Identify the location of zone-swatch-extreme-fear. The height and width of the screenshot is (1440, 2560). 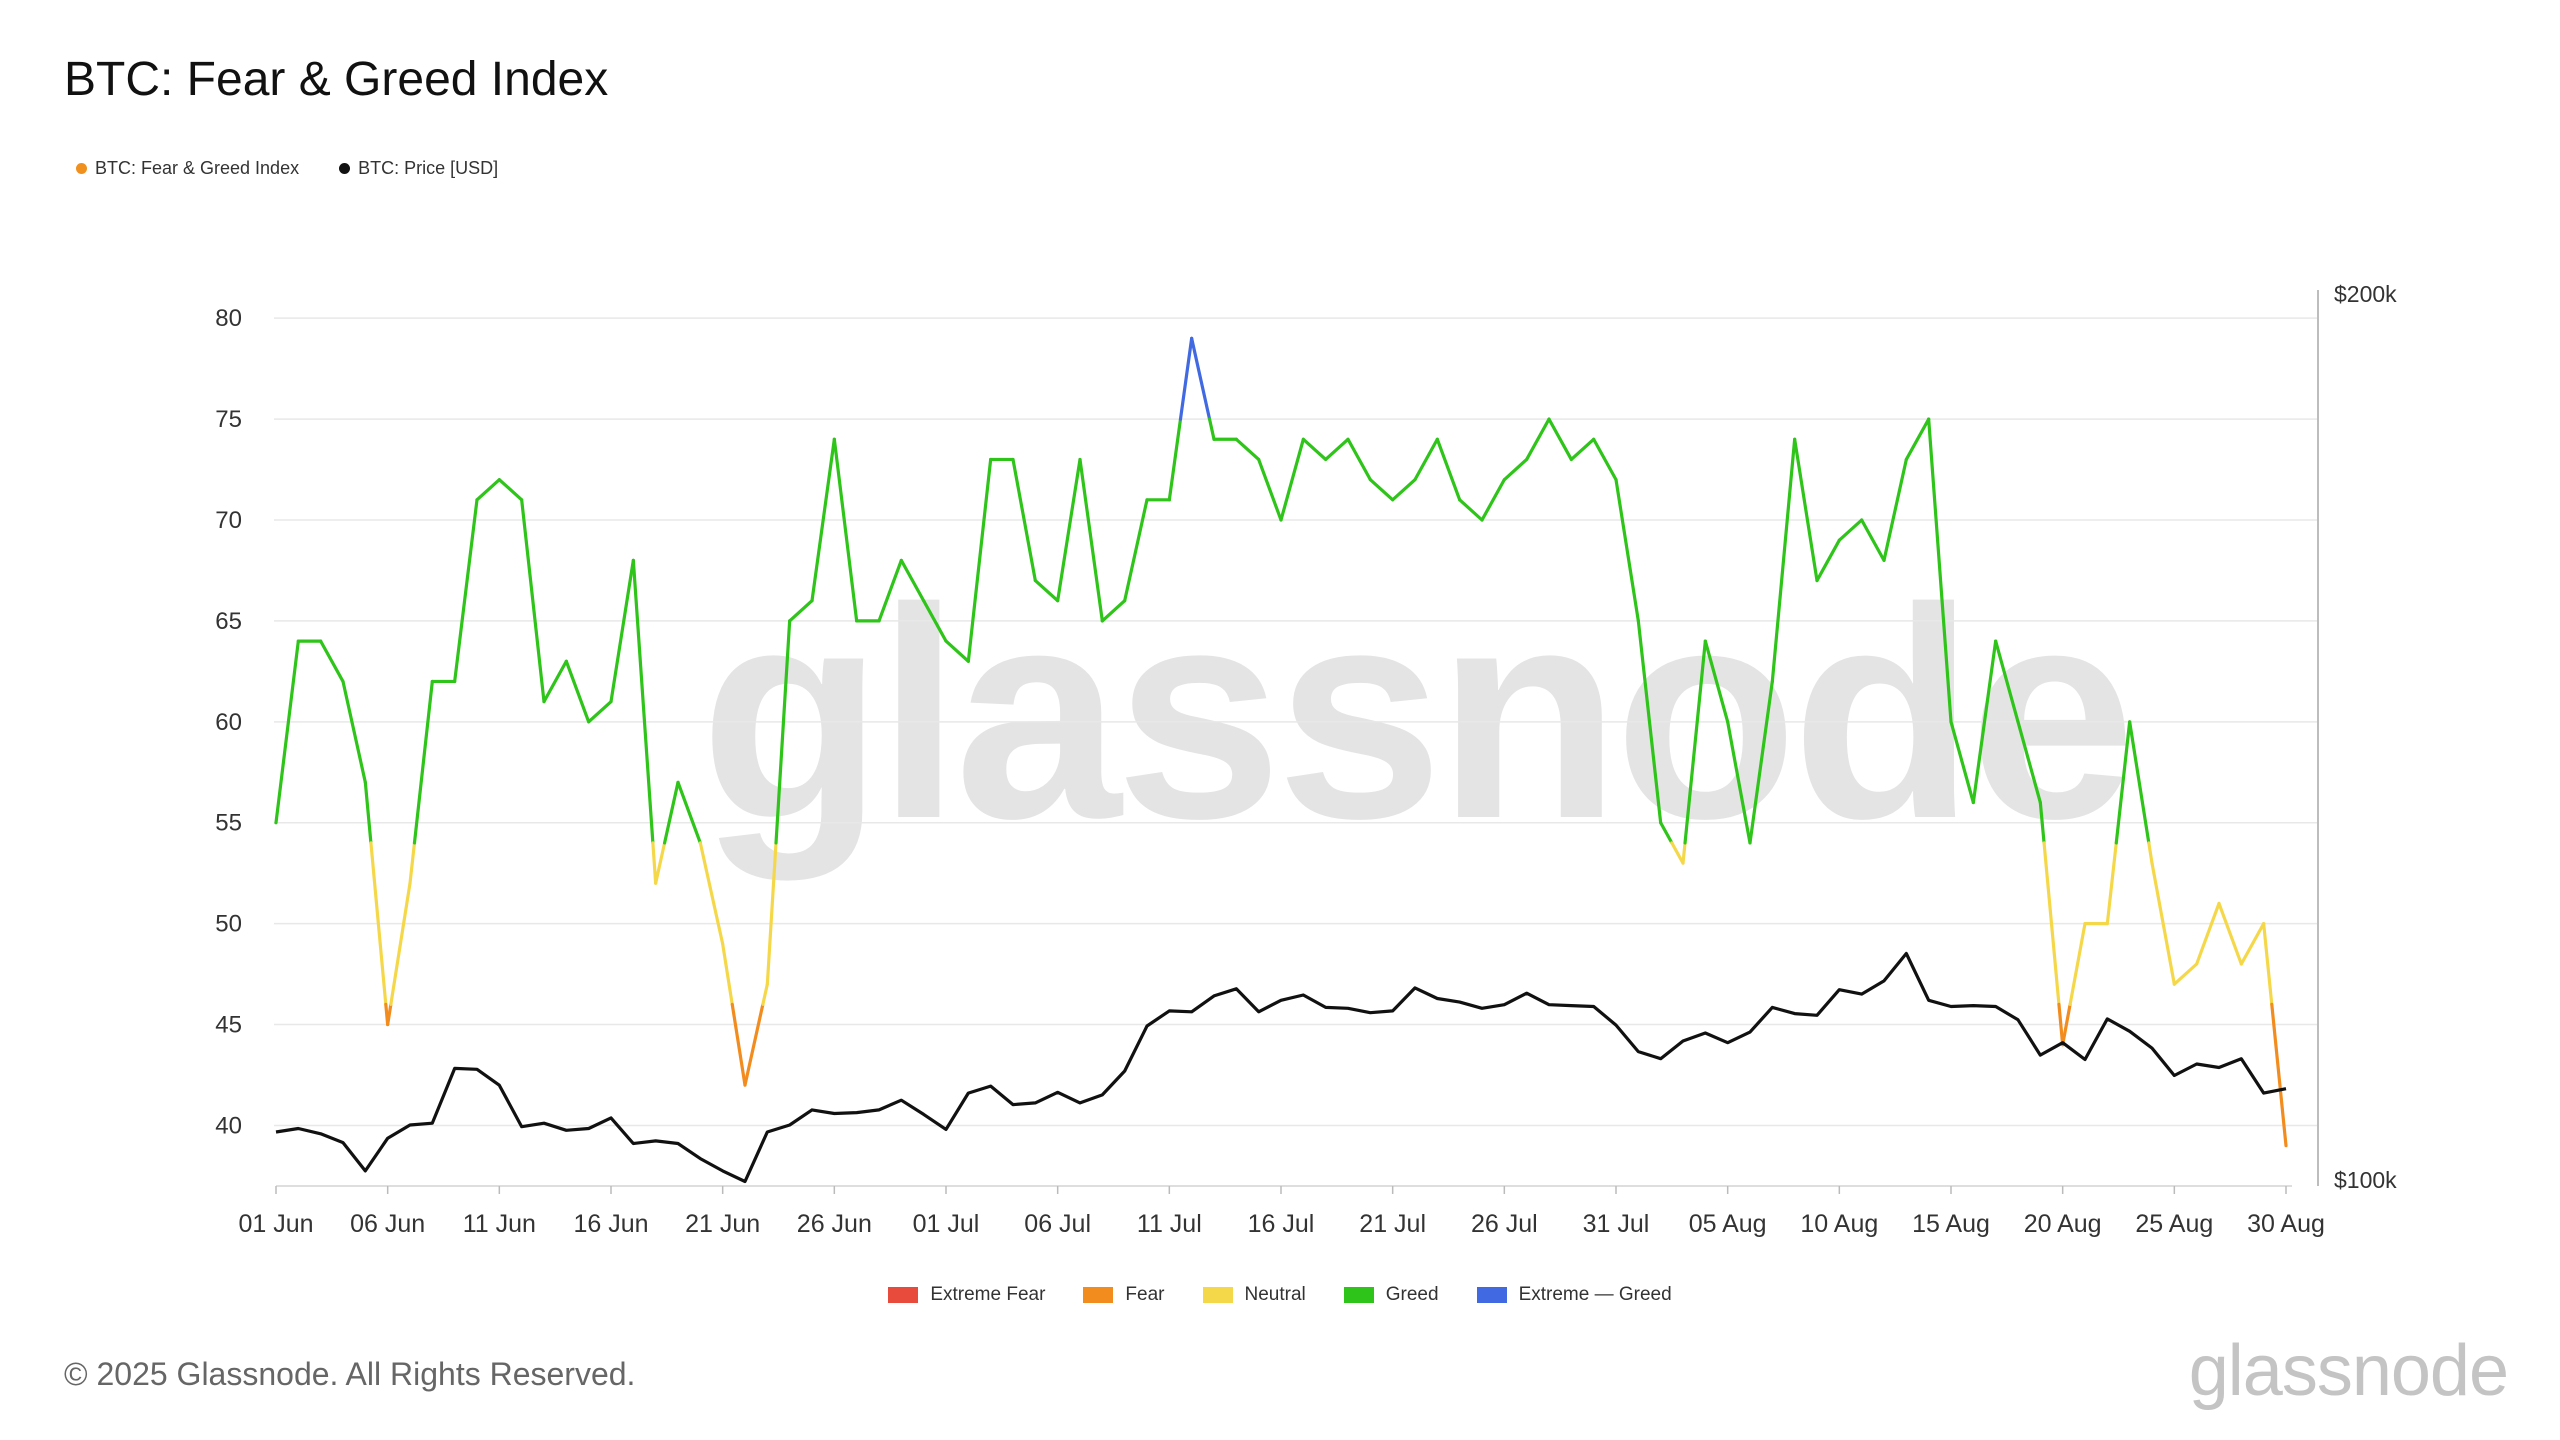
(903, 1295).